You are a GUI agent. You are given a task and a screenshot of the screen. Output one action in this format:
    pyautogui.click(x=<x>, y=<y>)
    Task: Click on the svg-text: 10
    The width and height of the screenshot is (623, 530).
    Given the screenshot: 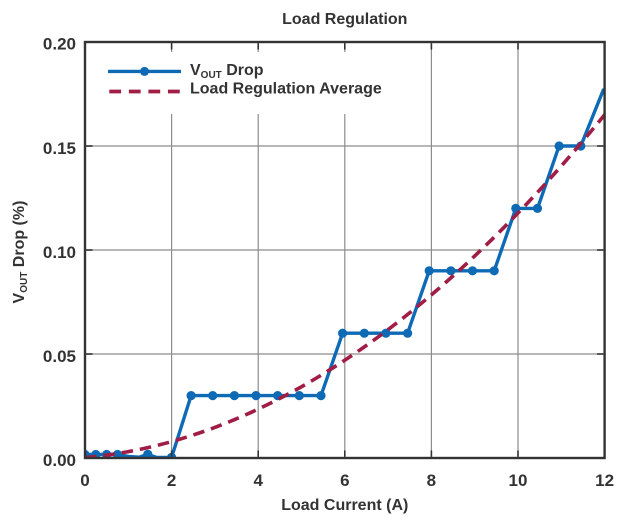 What is the action you would take?
    pyautogui.click(x=518, y=480)
    